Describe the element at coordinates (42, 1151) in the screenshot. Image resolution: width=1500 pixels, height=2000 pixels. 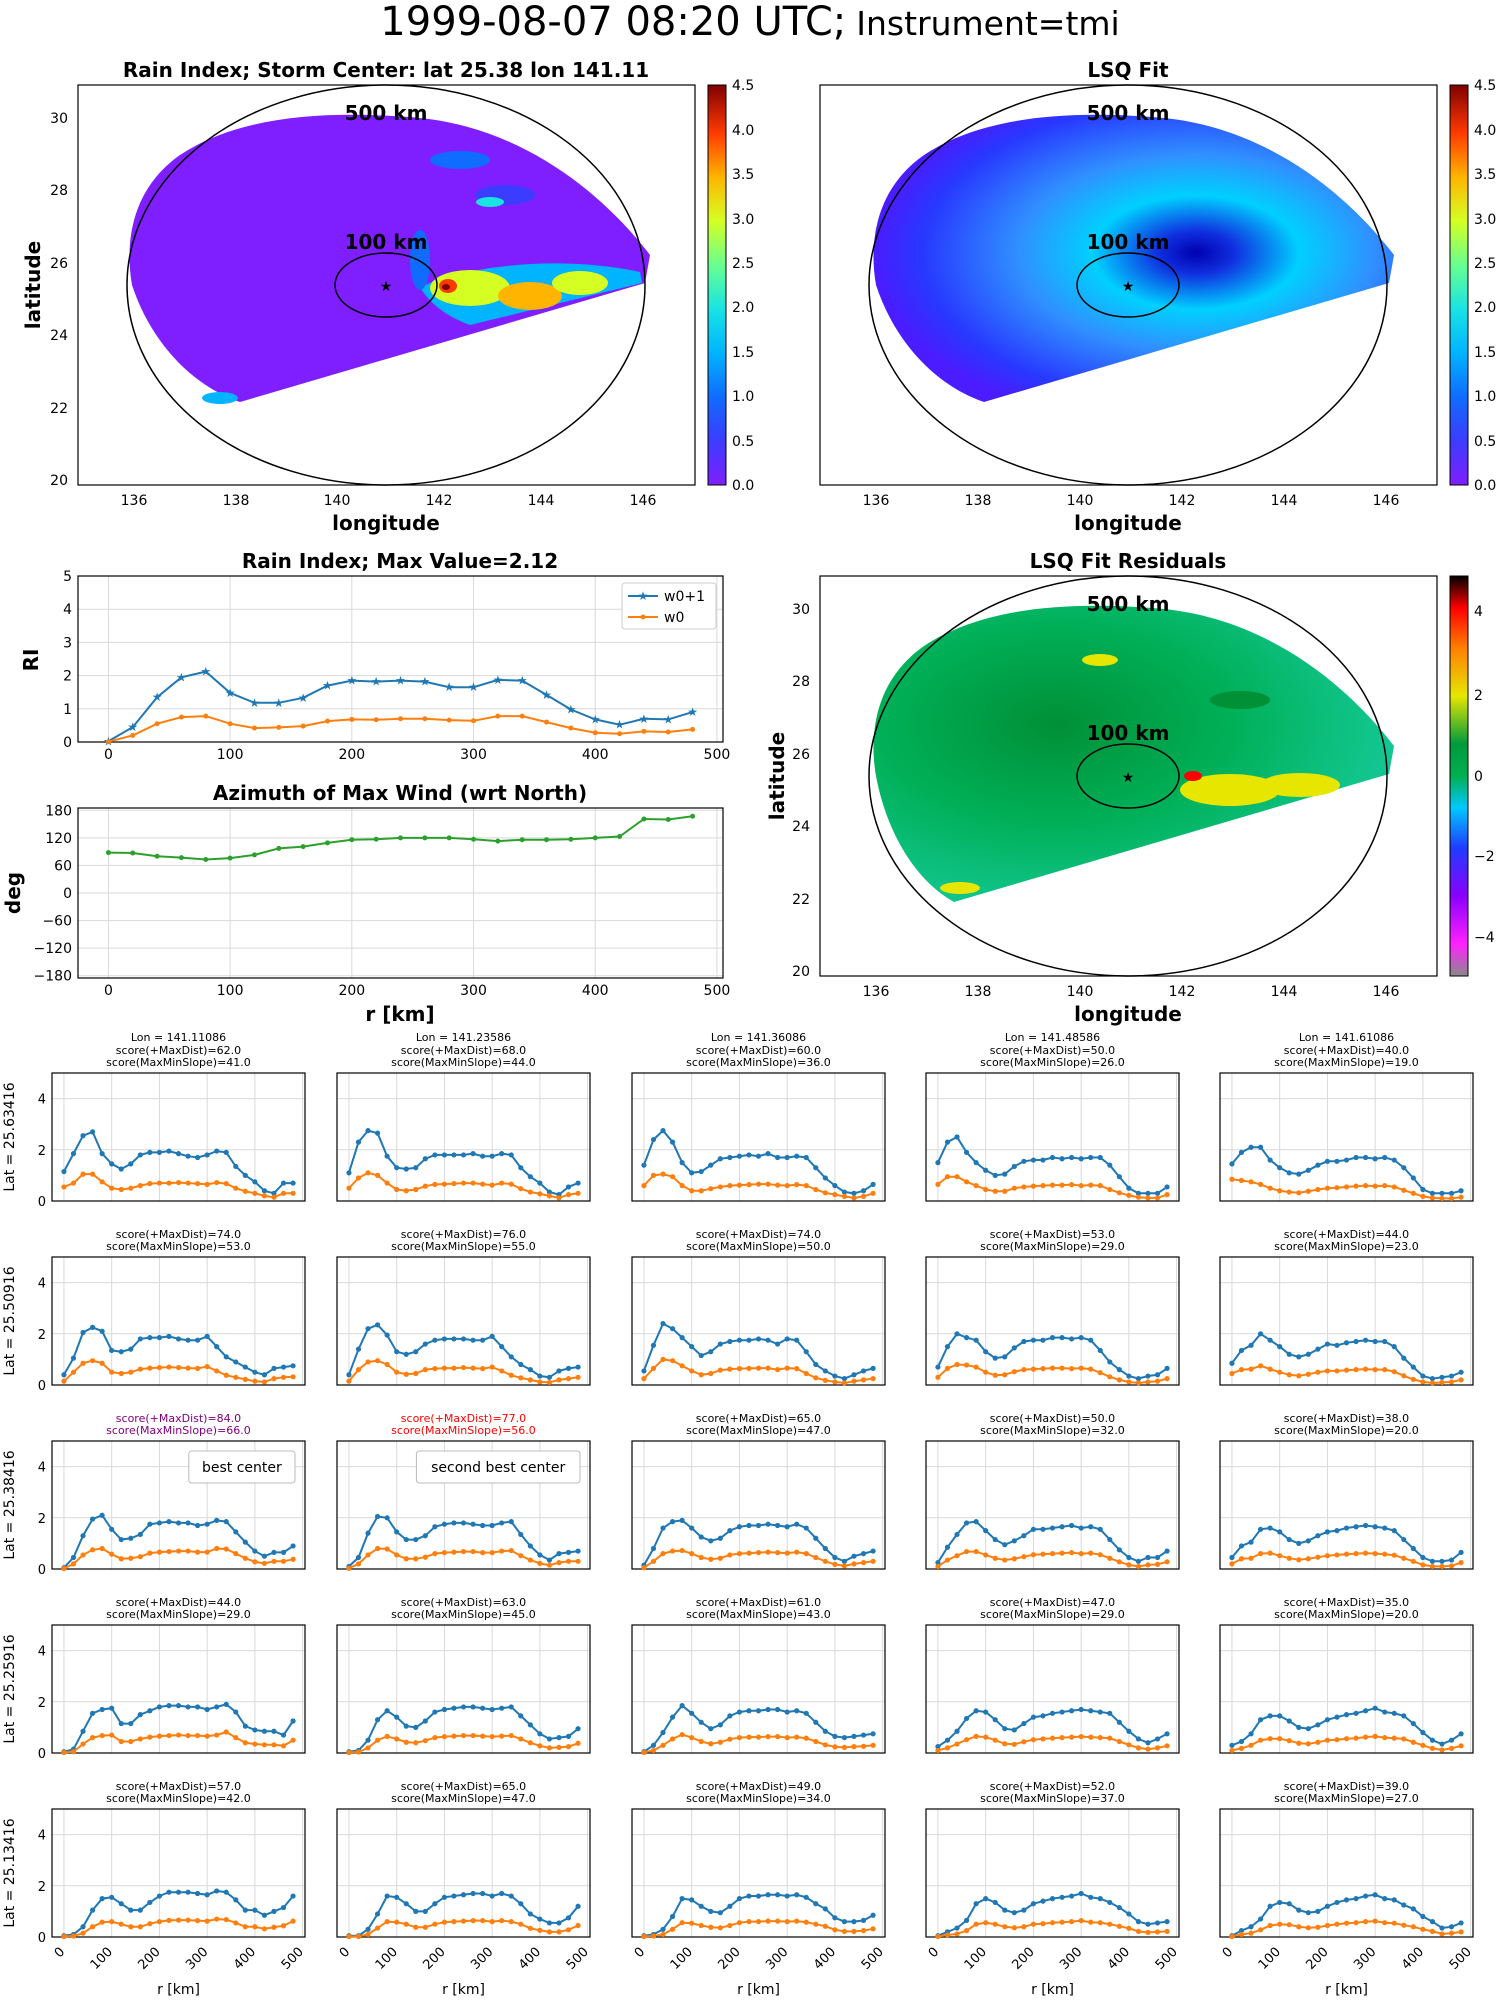
I see `y-tick-label: 2` at that location.